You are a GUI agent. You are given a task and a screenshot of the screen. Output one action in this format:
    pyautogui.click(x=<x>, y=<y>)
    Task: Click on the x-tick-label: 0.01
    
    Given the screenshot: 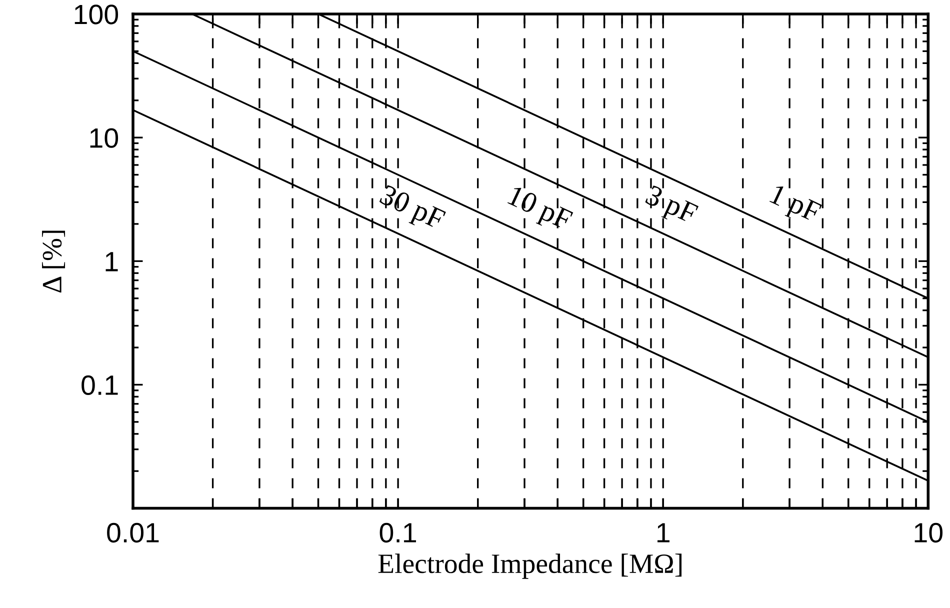 What is the action you would take?
    pyautogui.click(x=133, y=532)
    